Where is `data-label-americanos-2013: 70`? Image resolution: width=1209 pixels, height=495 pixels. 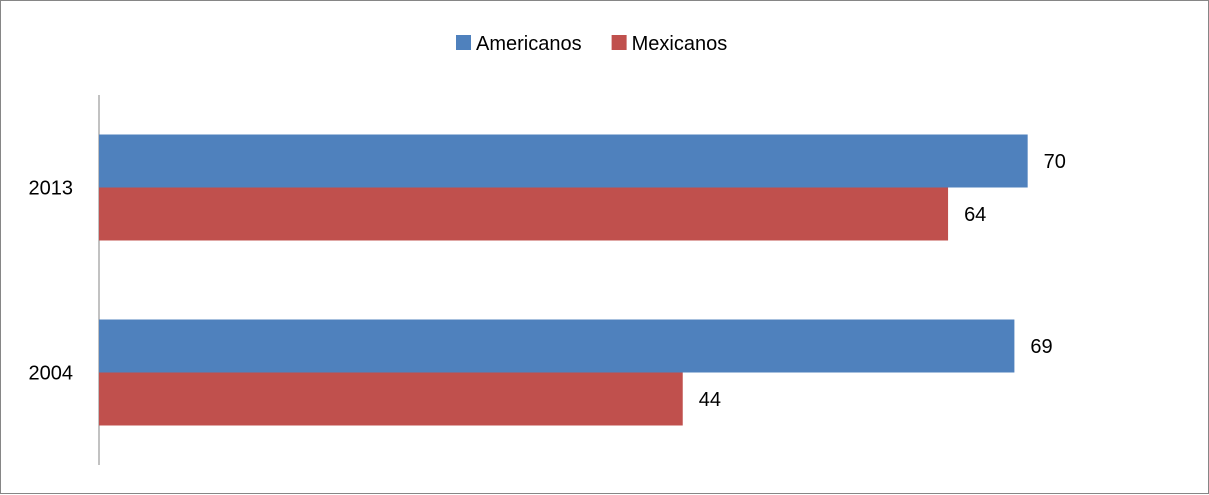
data-label-americanos-2013: 70 is located at coordinates (1055, 162).